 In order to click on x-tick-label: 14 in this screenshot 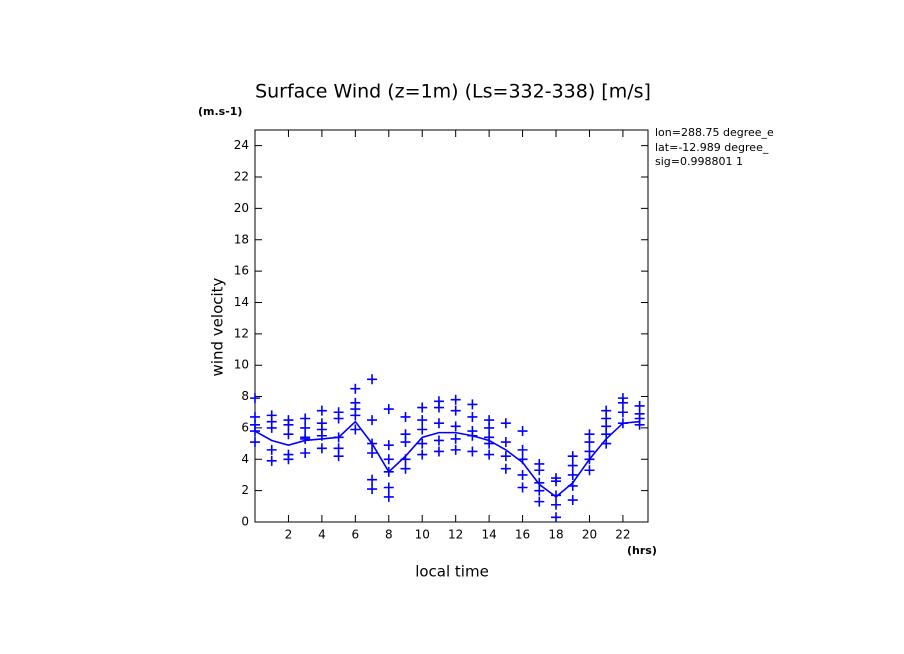, I will do `click(488, 535)`.